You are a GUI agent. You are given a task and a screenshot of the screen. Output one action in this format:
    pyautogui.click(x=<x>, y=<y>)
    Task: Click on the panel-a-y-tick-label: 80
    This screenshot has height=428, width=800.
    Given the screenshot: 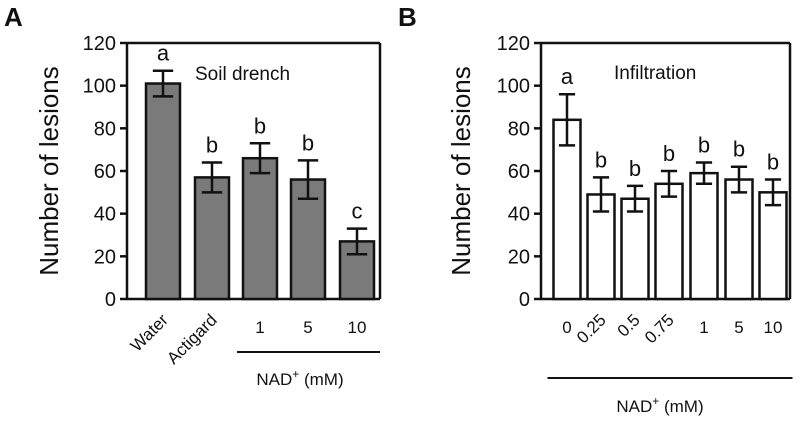 What is the action you would take?
    pyautogui.click(x=105, y=129)
    